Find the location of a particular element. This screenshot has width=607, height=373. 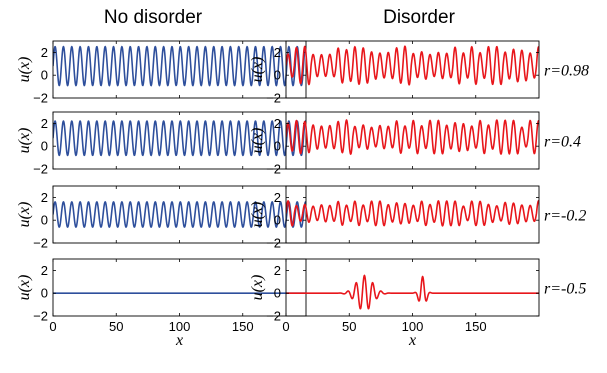

row-label-4: r=-0.5 is located at coordinates (565, 289).